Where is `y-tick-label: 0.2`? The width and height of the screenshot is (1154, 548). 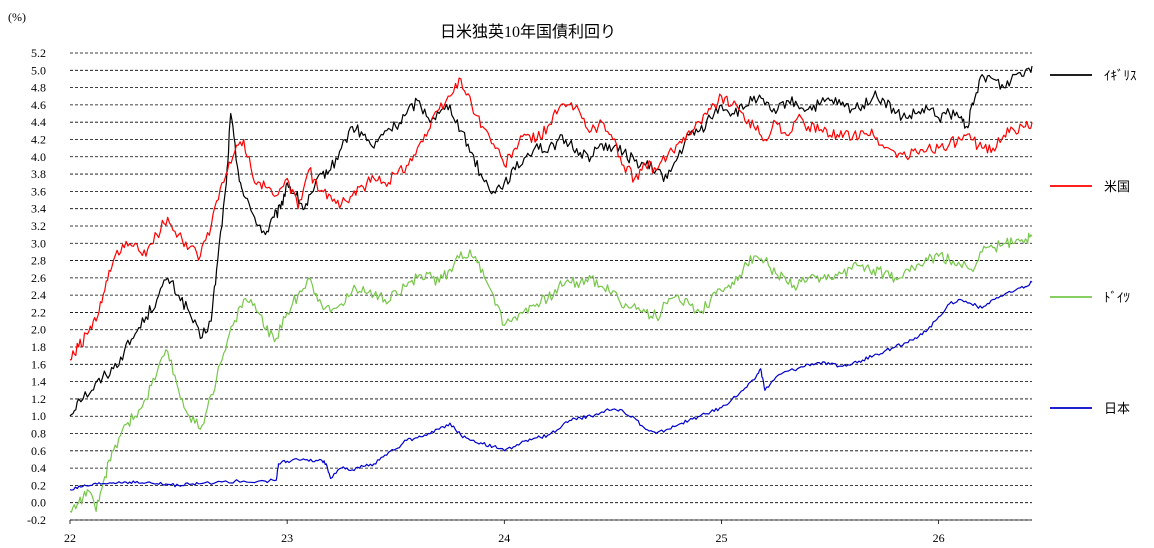
y-tick-label: 0.2 is located at coordinates (38, 485).